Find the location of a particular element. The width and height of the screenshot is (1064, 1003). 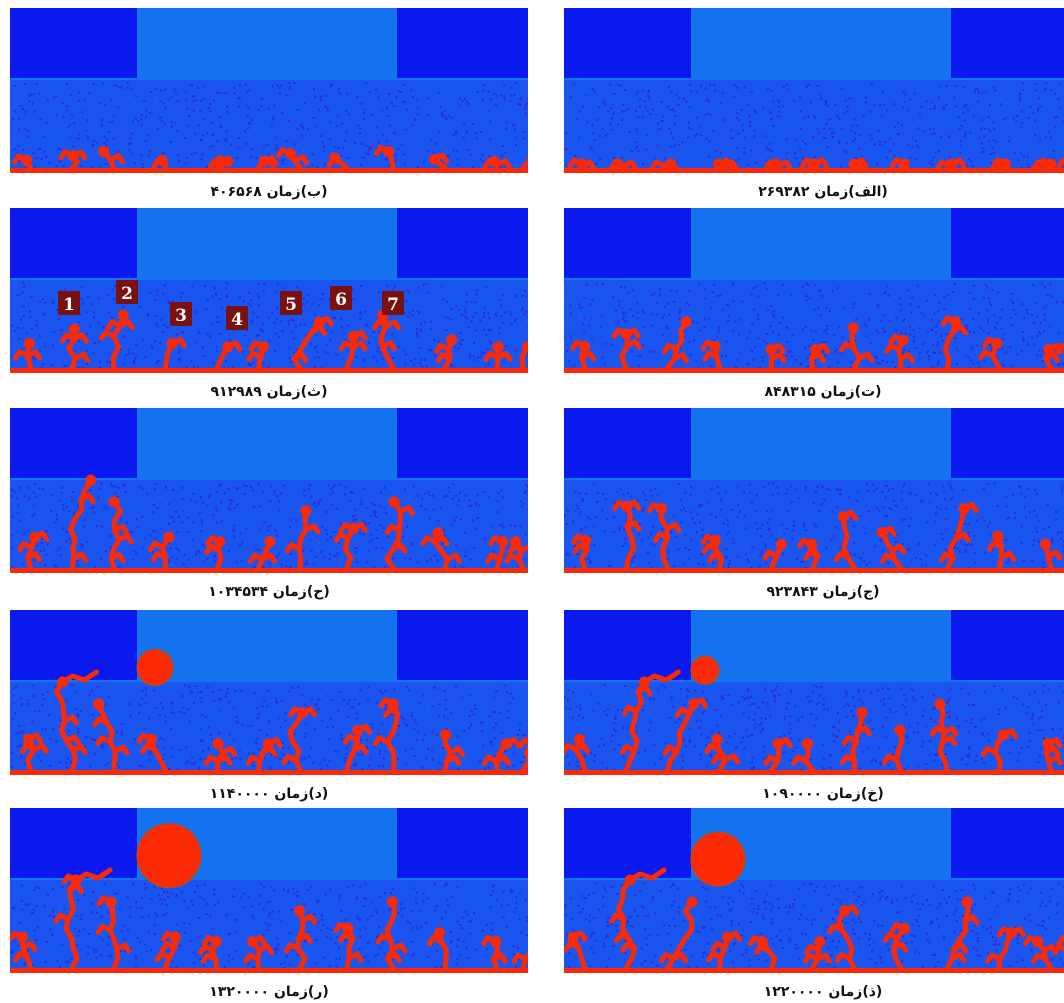

panel-caption: (د)زمان ۱۱۴۰۰۰۰ is located at coordinates (269, 794).